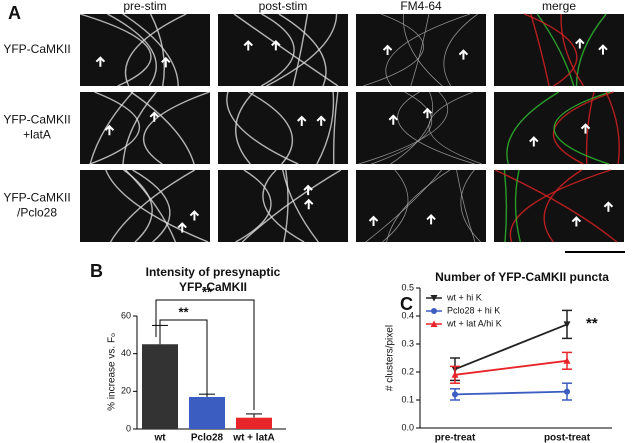 Image resolution: width=640 pixels, height=443 pixels. I want to click on y-tick-label: 60, so click(126, 315).